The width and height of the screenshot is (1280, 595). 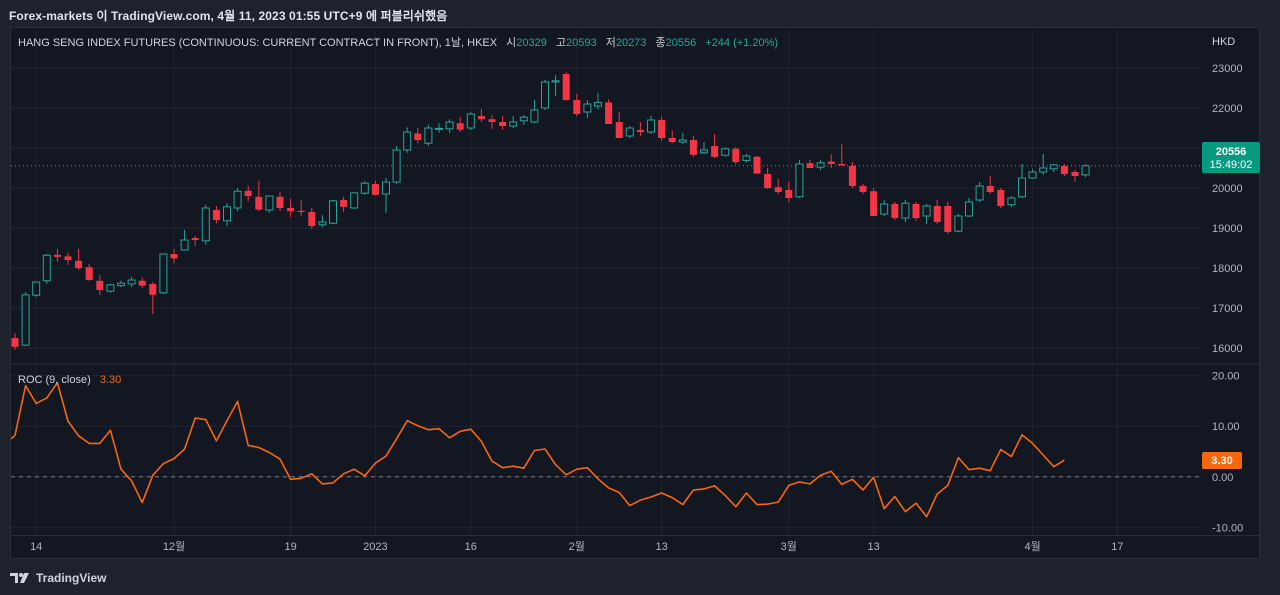 I want to click on change-value: +244 (+1.20%), so click(x=741, y=43).